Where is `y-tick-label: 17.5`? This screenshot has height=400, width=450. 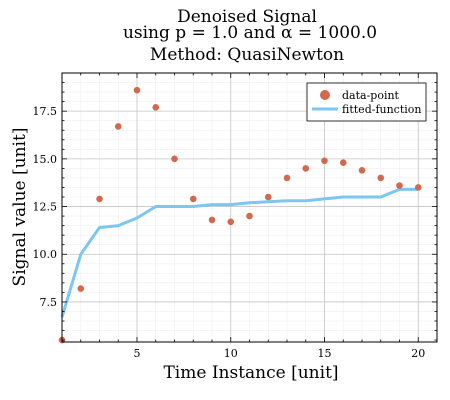
y-tick-label: 17.5 is located at coordinates (45, 111).